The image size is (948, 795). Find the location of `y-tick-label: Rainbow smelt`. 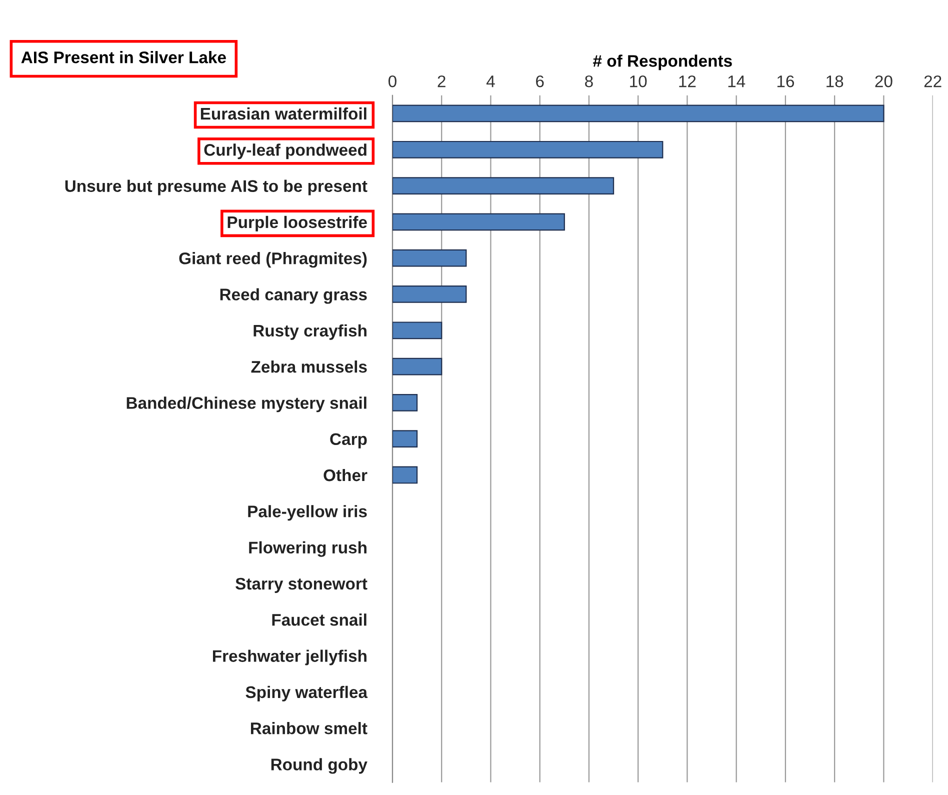

y-tick-label: Rainbow smelt is located at coordinates (309, 728).